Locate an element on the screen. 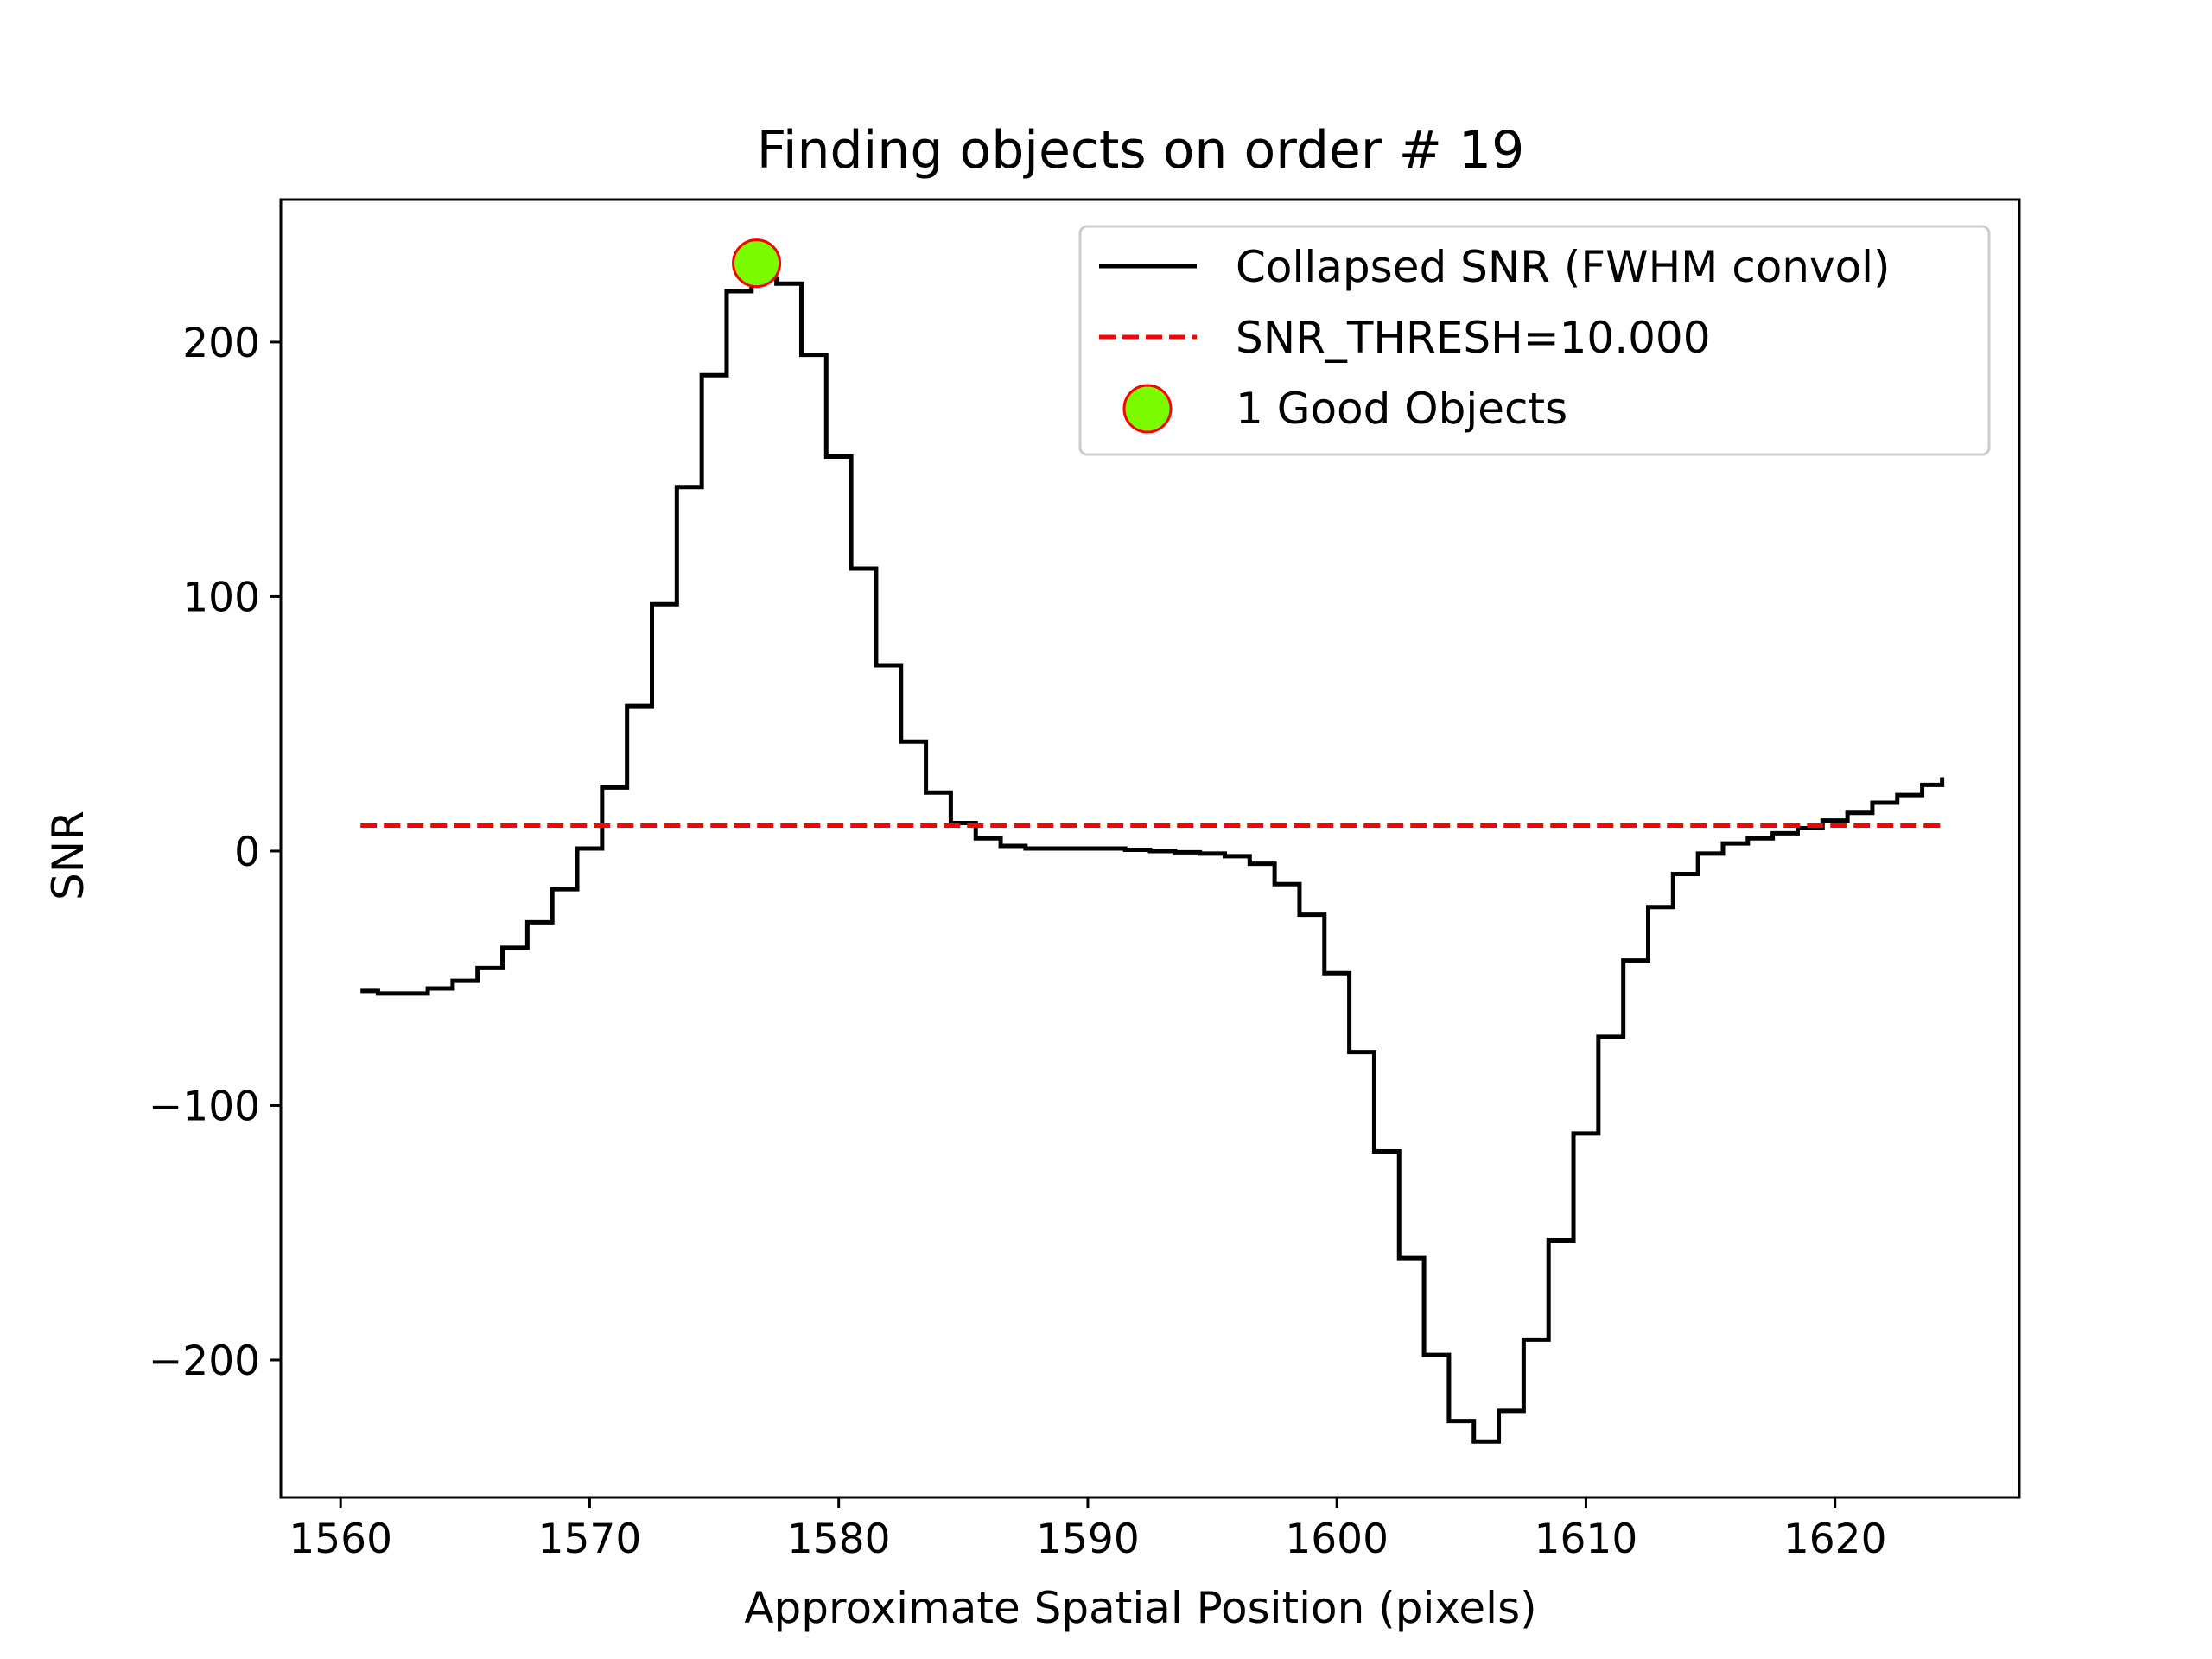 The image size is (2212, 1659). x-axis-label: Approximate Spatial Position (pixels) is located at coordinates (1140, 1608).